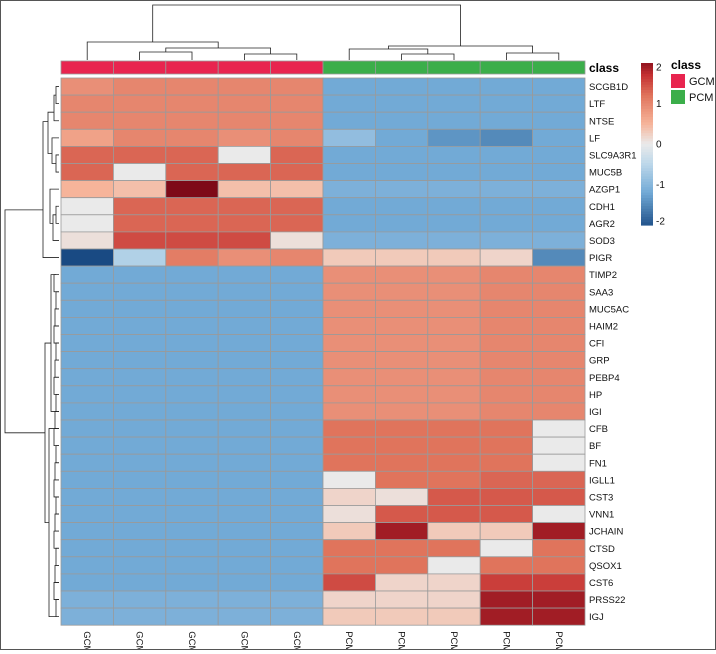 The image size is (716, 654). What do you see at coordinates (401, 640) in the screenshot?
I see `column-label: PCM4` at bounding box center [401, 640].